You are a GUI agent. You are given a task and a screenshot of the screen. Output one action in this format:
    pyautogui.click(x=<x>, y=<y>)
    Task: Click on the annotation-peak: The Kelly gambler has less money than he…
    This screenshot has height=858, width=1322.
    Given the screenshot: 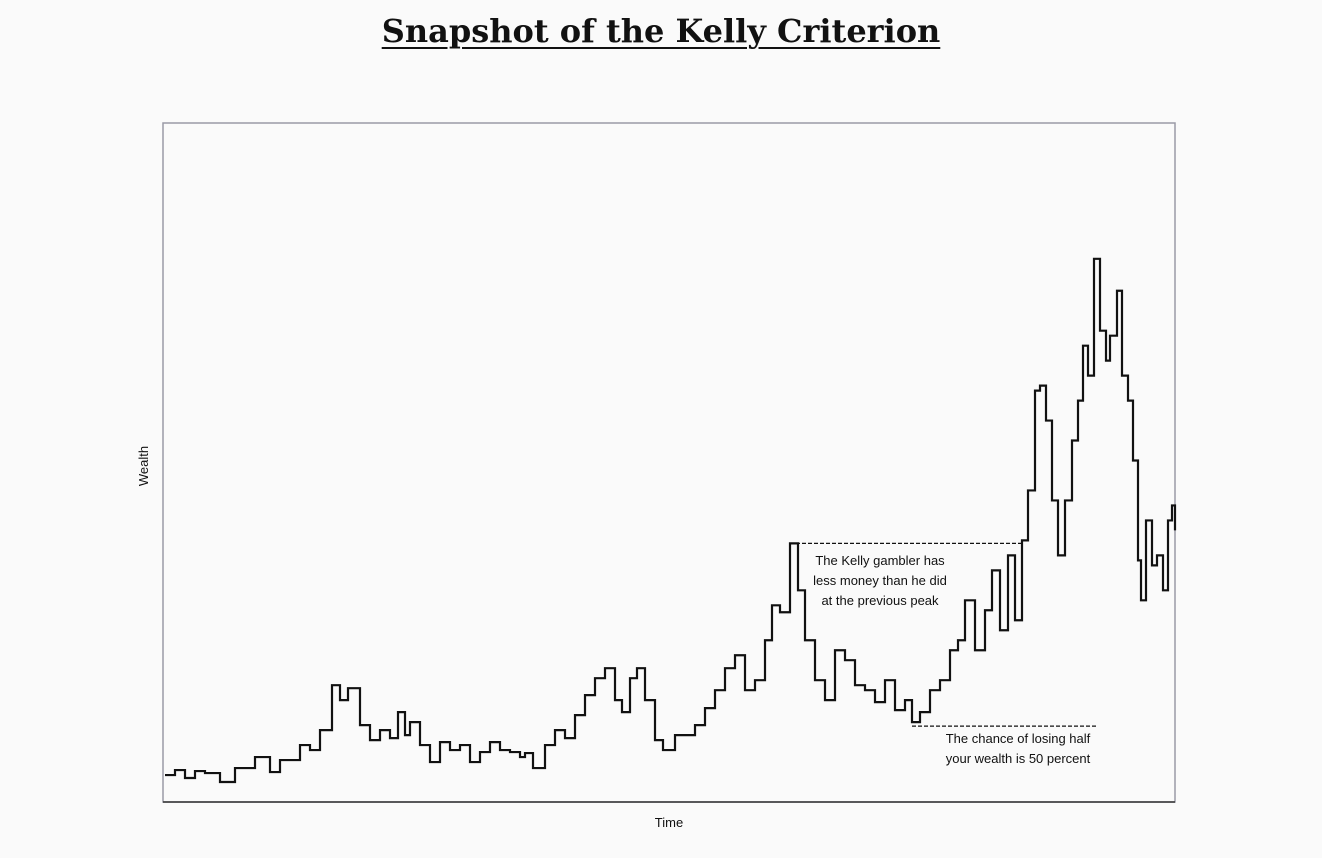 What is the action you would take?
    pyautogui.click(x=880, y=580)
    